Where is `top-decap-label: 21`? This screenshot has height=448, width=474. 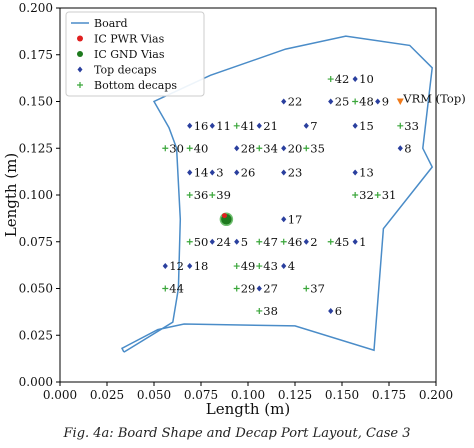
top-decap-label: 21 is located at coordinates (270, 126).